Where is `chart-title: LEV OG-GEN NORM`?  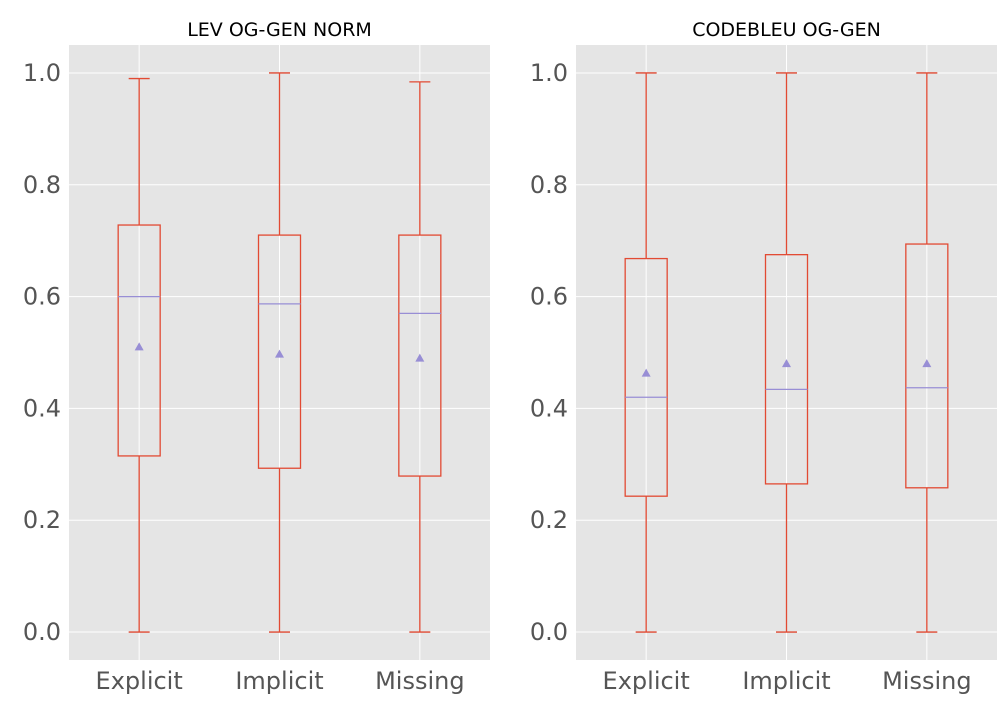 chart-title: LEV OG-GEN NORM is located at coordinates (279, 30).